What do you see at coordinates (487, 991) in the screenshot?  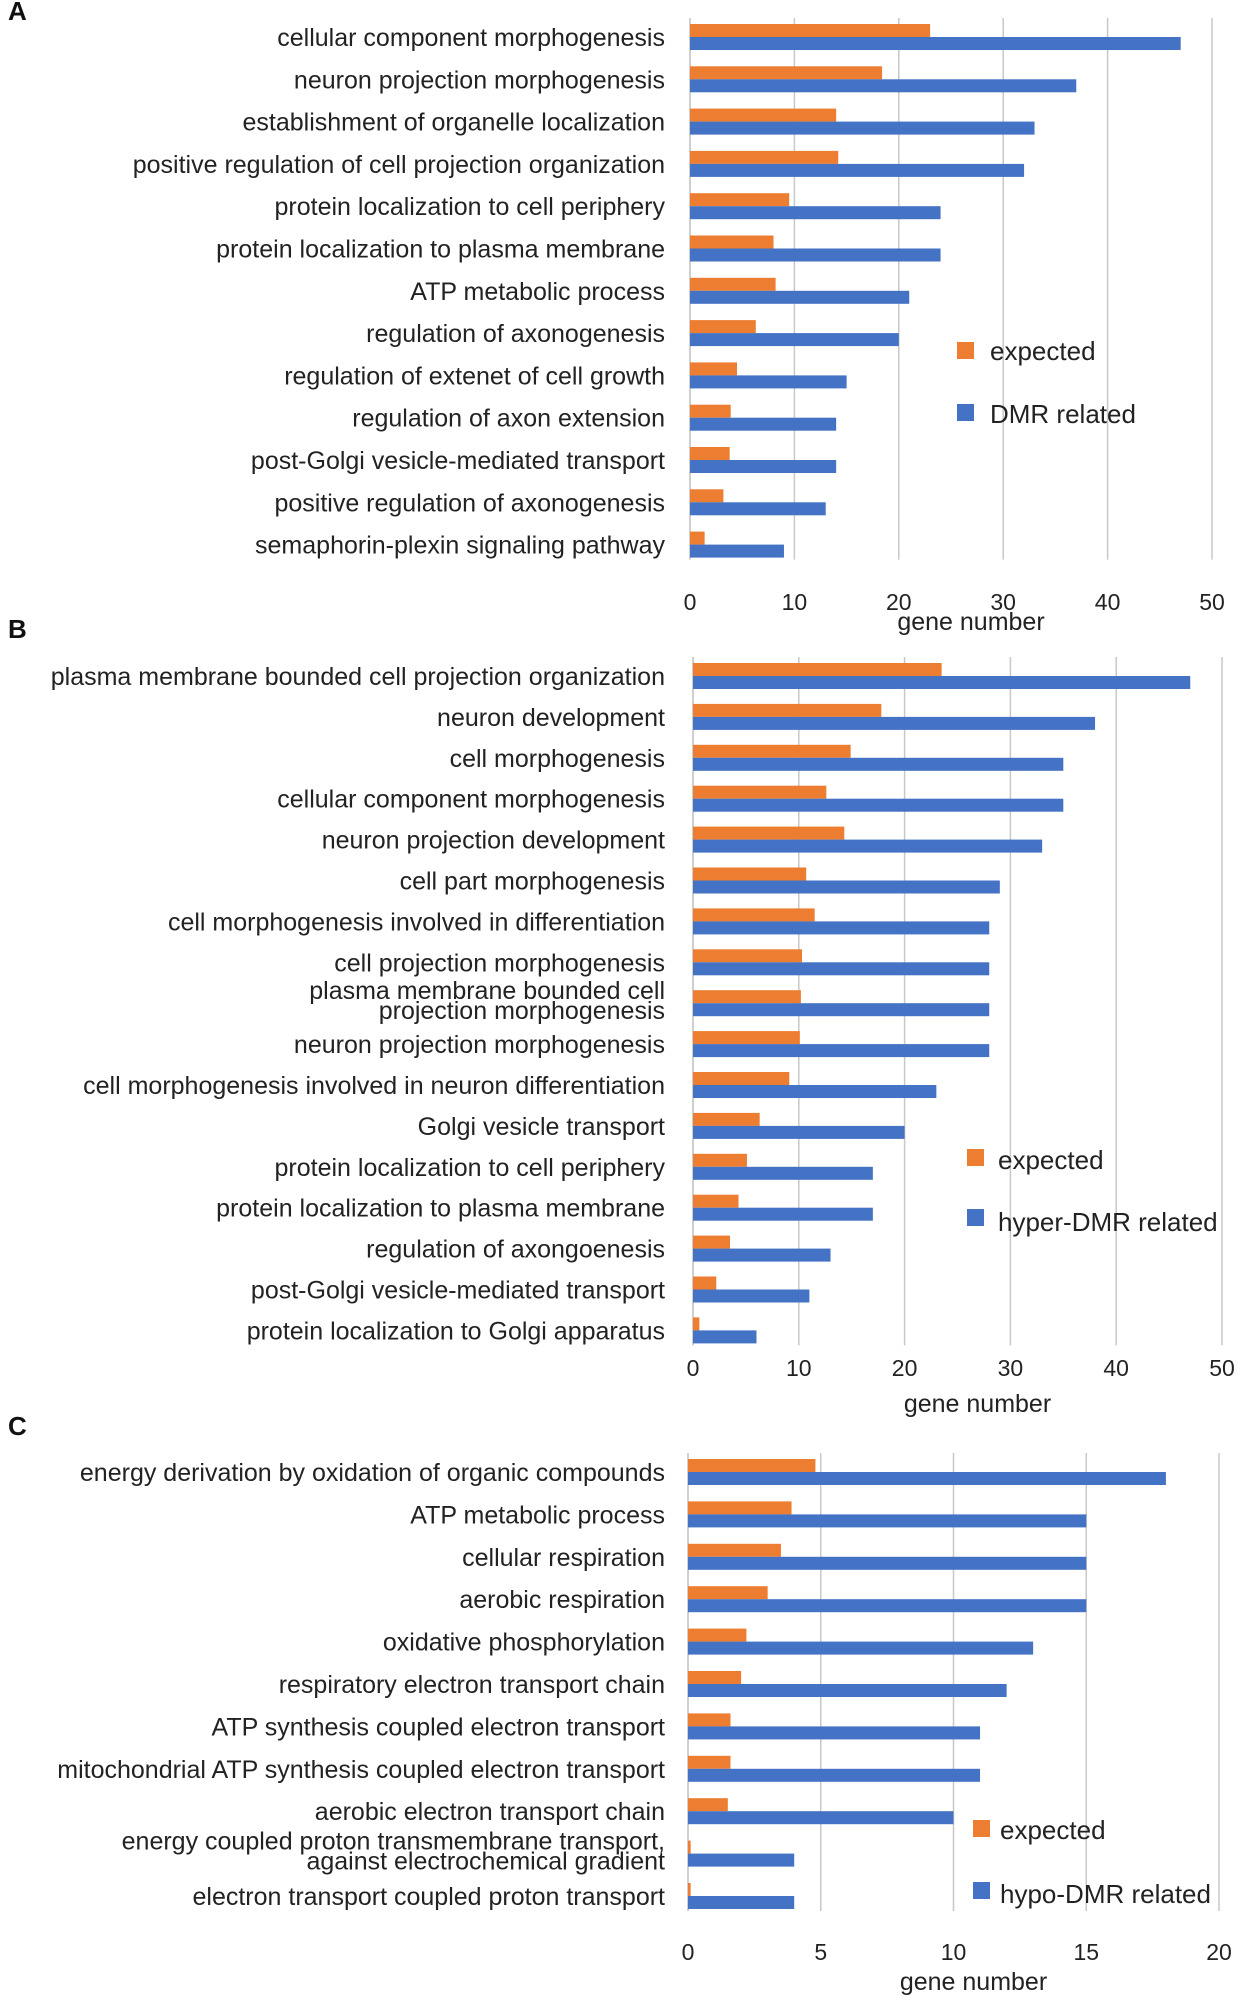 I see `panel-b-category-label-line: plasma membrane bounded cell` at bounding box center [487, 991].